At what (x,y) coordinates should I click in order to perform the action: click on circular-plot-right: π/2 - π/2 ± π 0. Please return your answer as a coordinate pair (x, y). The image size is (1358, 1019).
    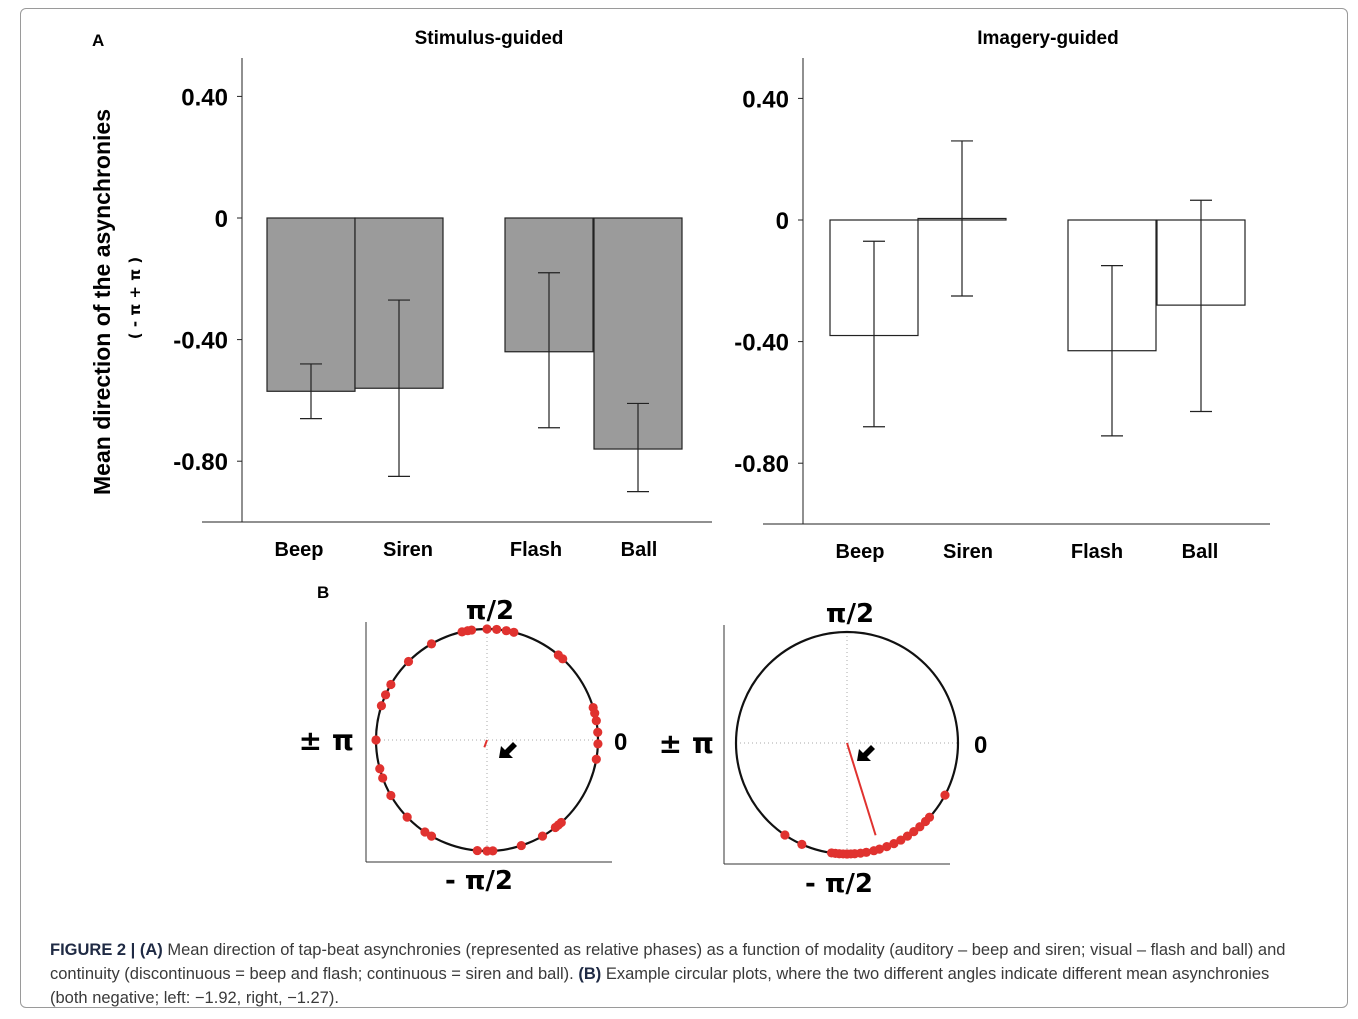
    Looking at the image, I should click on (823, 749).